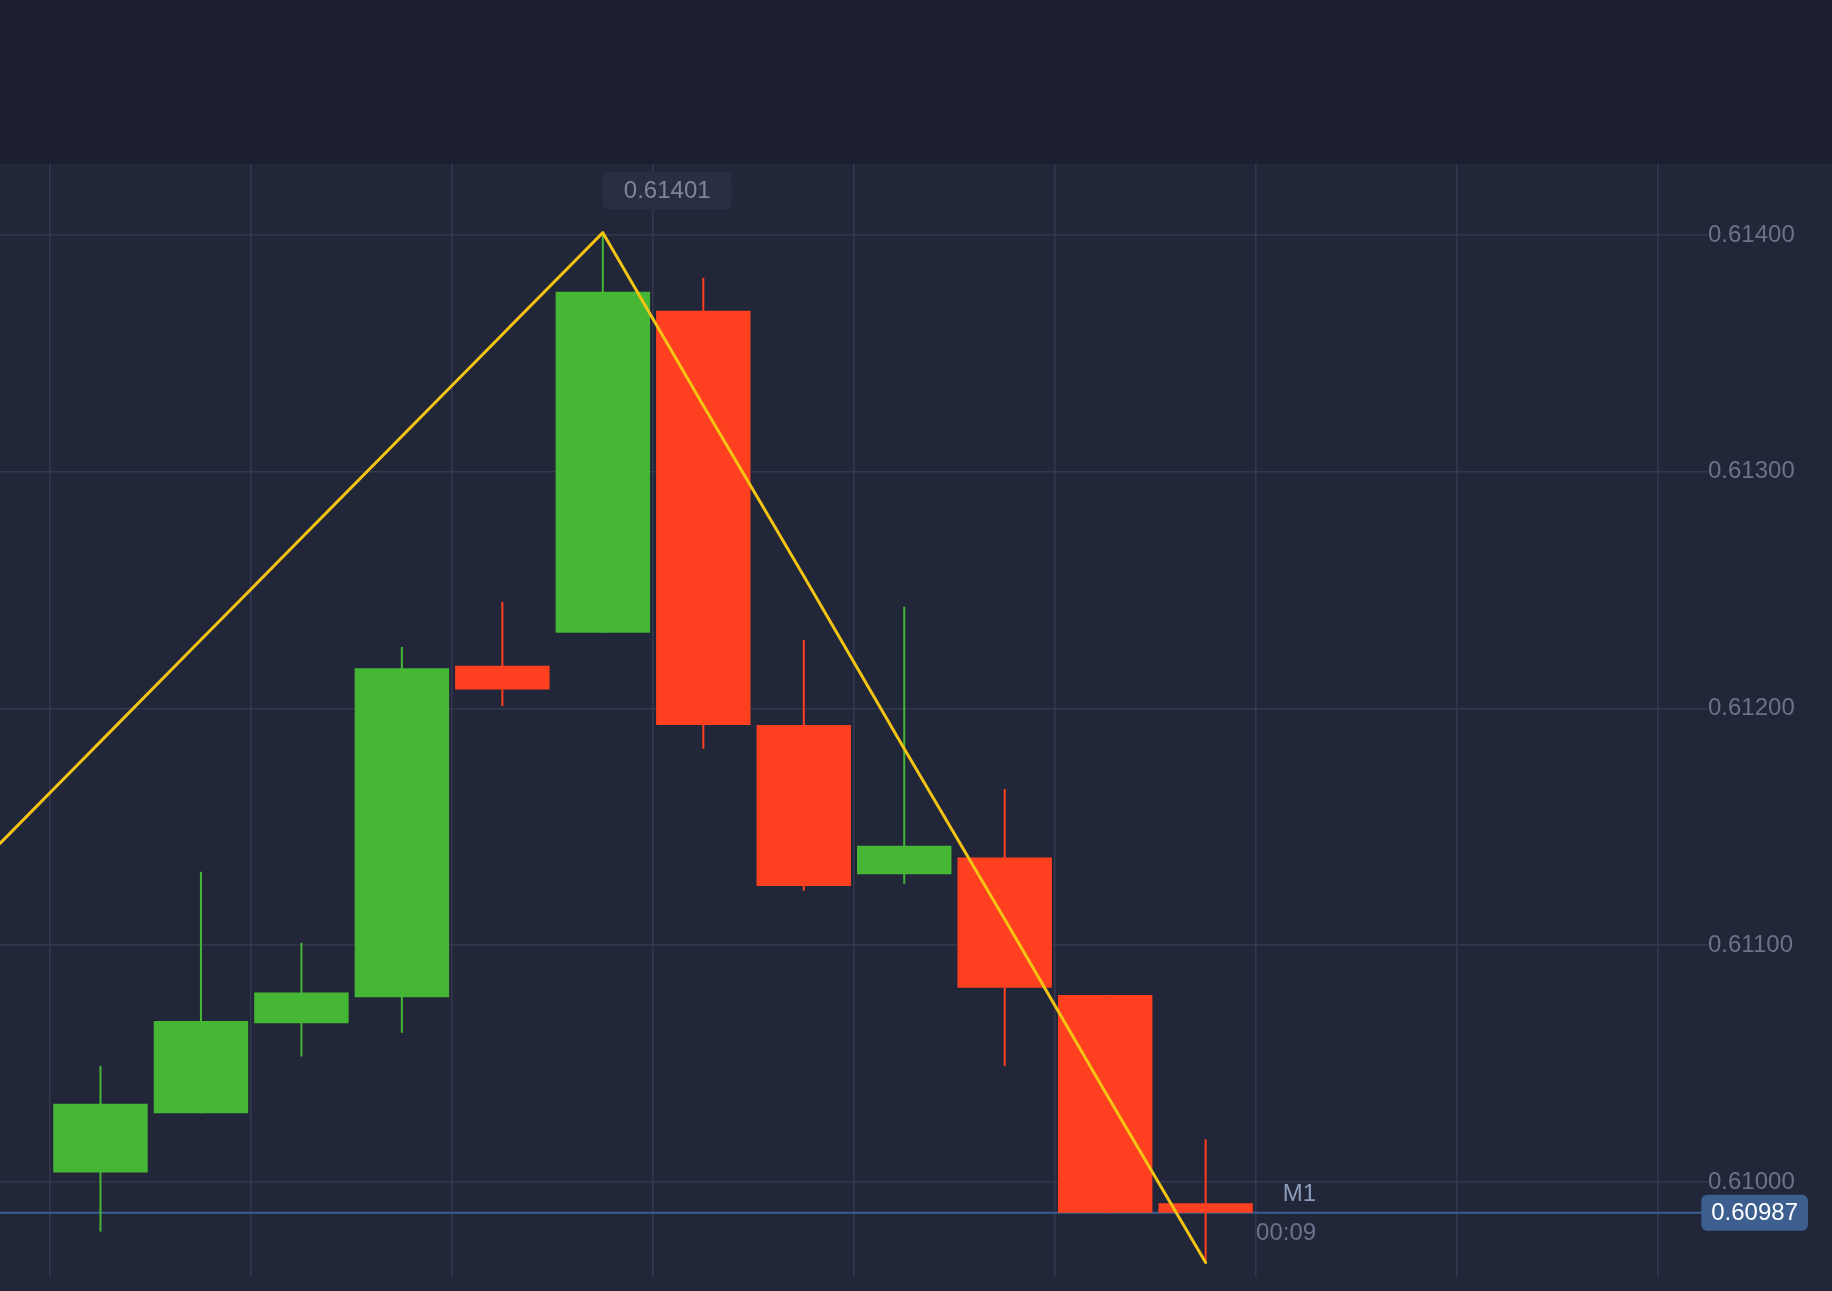 The width and height of the screenshot is (1832, 1291). What do you see at coordinates (1750, 943) in the screenshot?
I see `y-tick-label: 0.61100` at bounding box center [1750, 943].